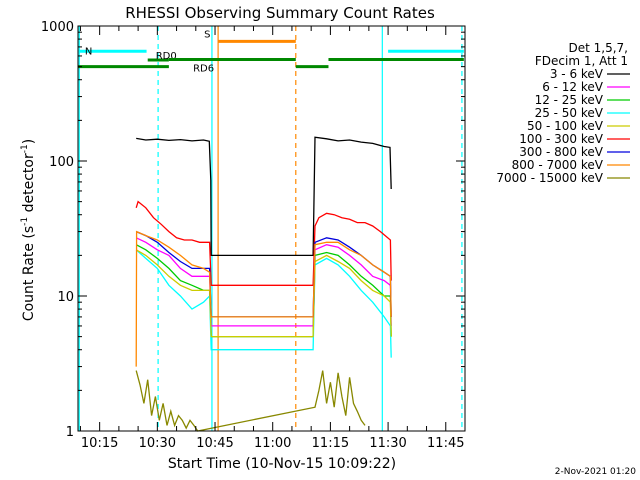 The image size is (640, 480). What do you see at coordinates (65, 297) in the screenshot?
I see `y-tick-label: 10` at bounding box center [65, 297].